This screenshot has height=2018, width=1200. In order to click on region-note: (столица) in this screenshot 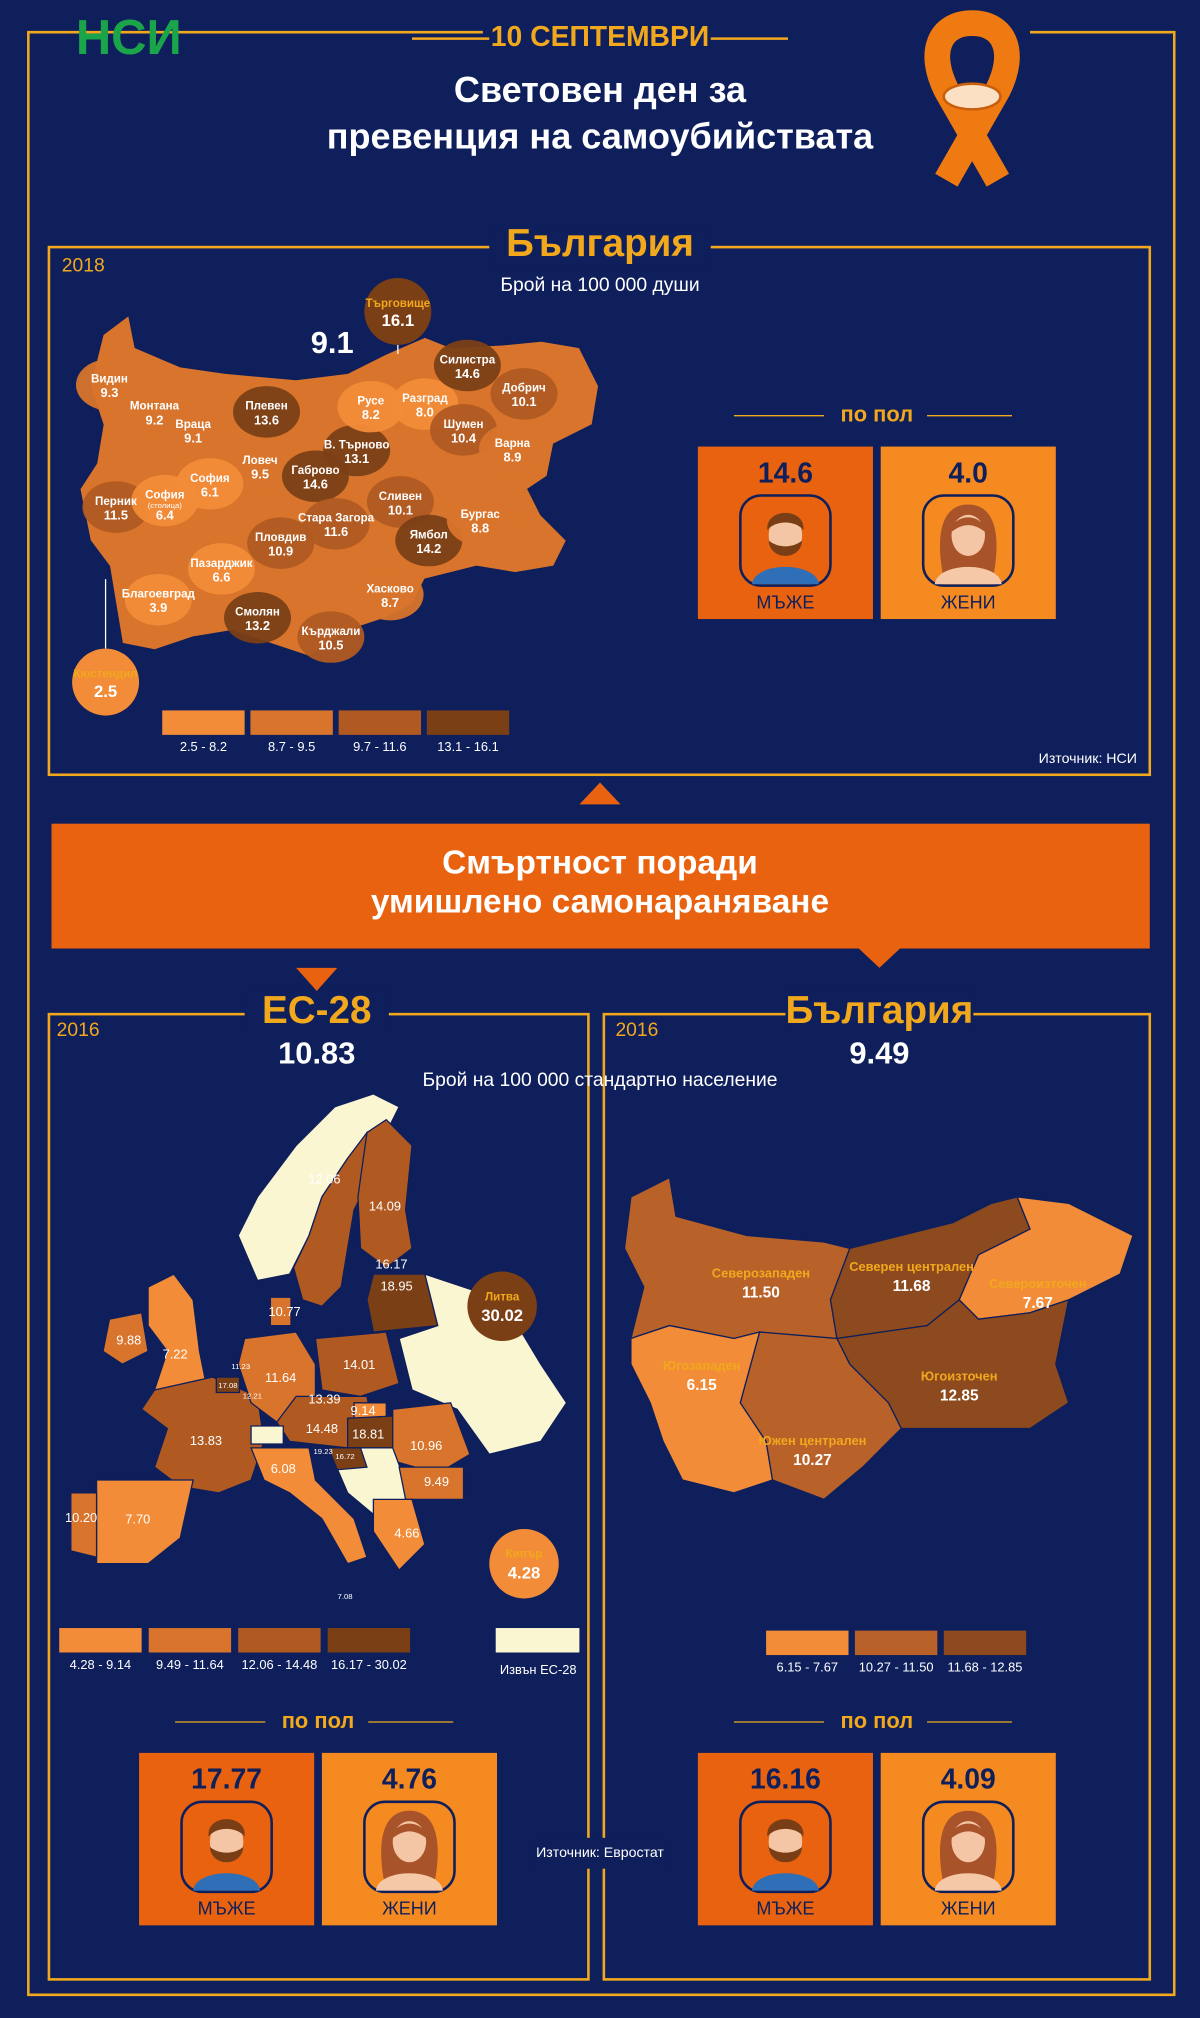, I will do `click(165, 505)`.